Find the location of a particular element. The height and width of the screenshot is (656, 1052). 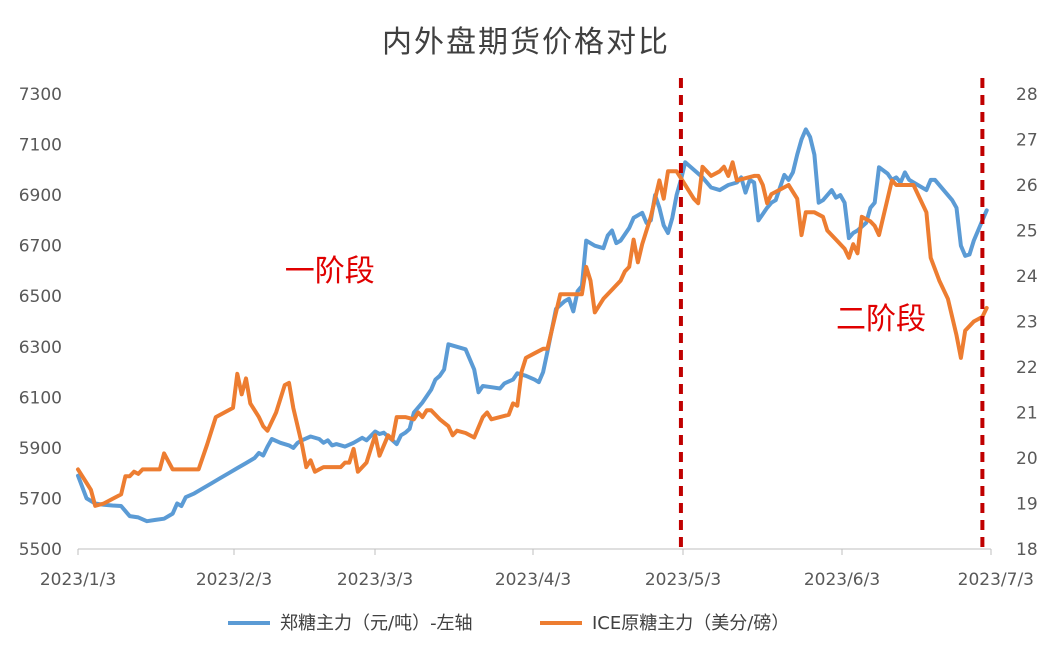

left-axis-ticks: 5500 5700 5900 6100 6300 6500 6700 6900 7100 7300 is located at coordinates (40, 322).